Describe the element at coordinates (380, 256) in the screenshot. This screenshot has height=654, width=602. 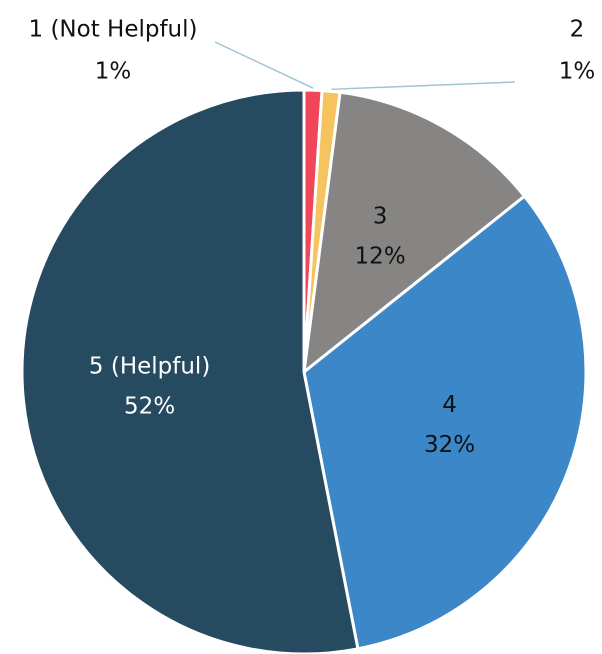
I see `slice-value-label: 12%` at that location.